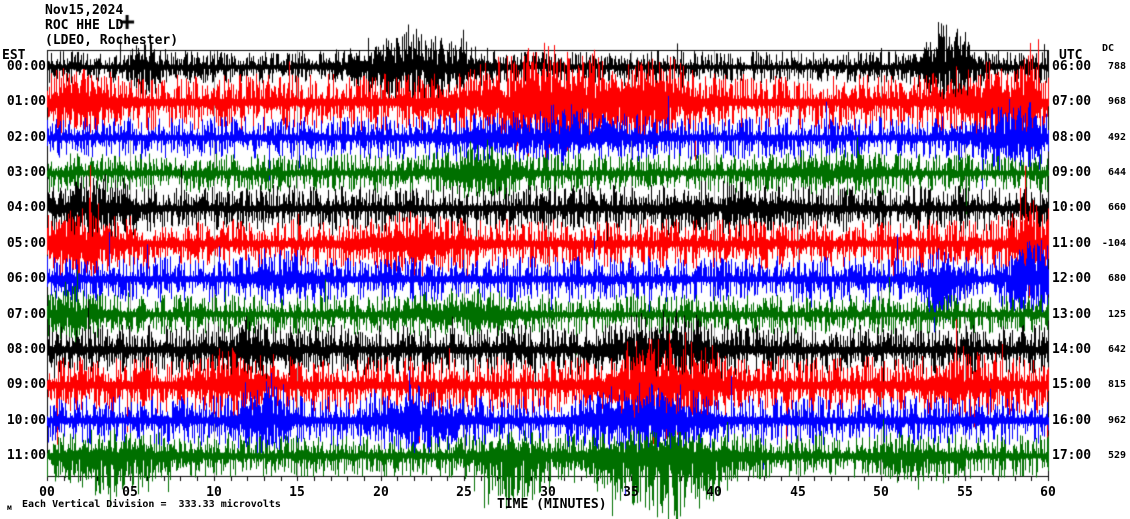 This screenshot has width=1130, height=519. I want to click on dc-value: 788, so click(1116, 66).